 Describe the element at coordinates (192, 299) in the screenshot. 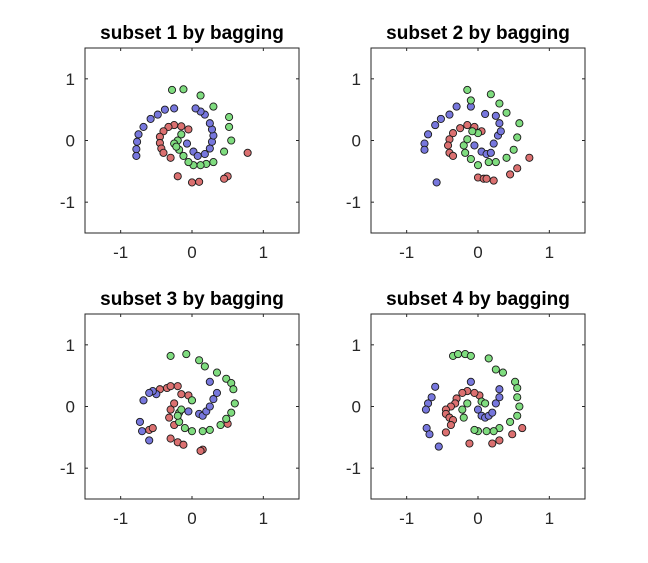

I see `chart-title: subset 3 by bagging` at that location.